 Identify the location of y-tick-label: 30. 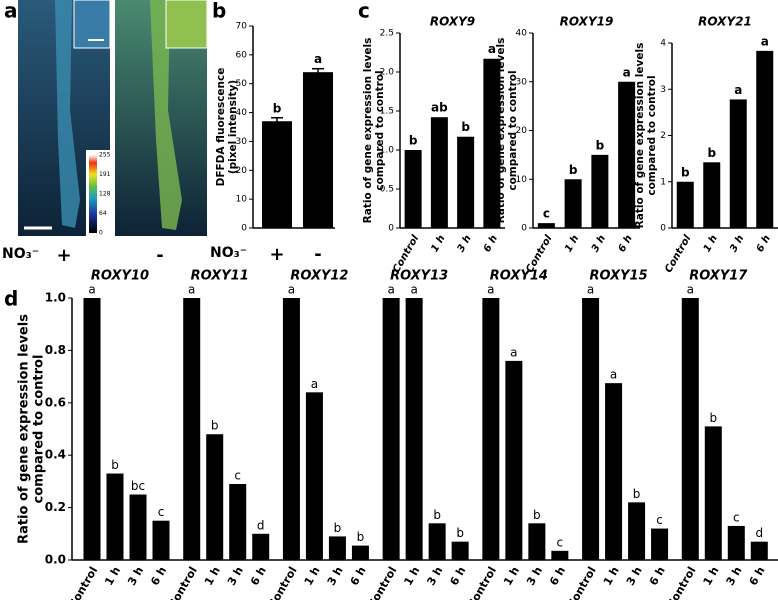
(522, 82).